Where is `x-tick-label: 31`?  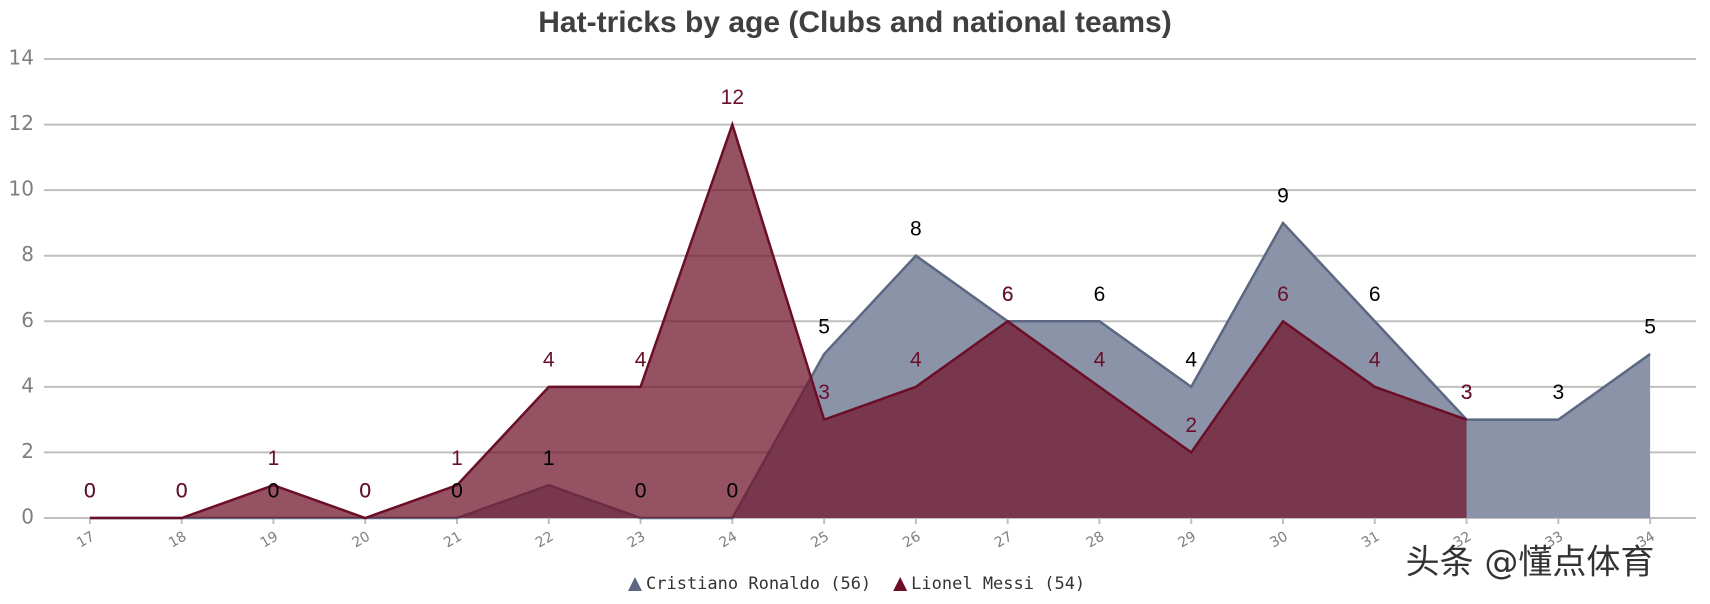 x-tick-label: 31 is located at coordinates (1370, 540).